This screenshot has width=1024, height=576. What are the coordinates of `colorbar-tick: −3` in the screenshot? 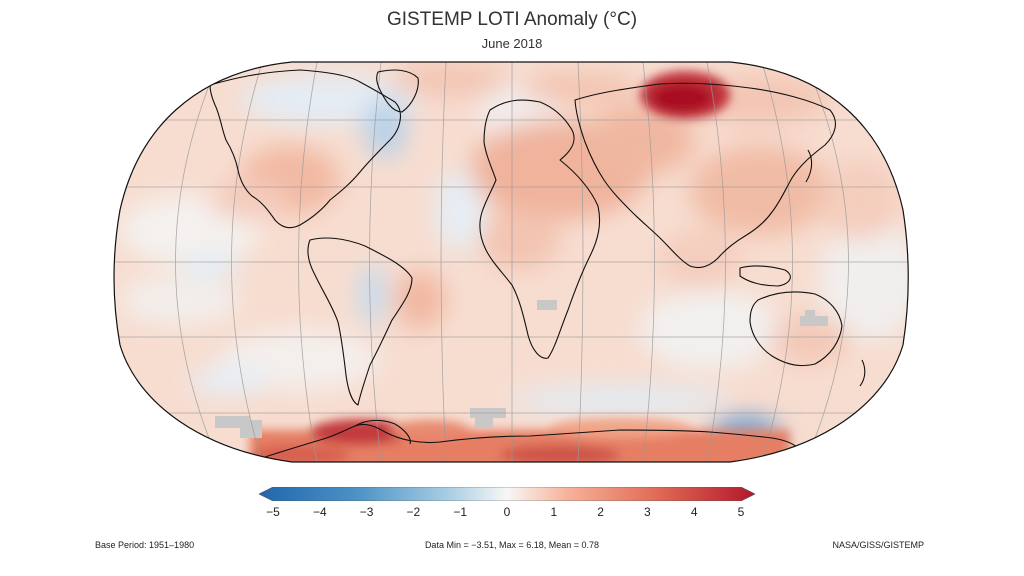 It's located at (366, 512).